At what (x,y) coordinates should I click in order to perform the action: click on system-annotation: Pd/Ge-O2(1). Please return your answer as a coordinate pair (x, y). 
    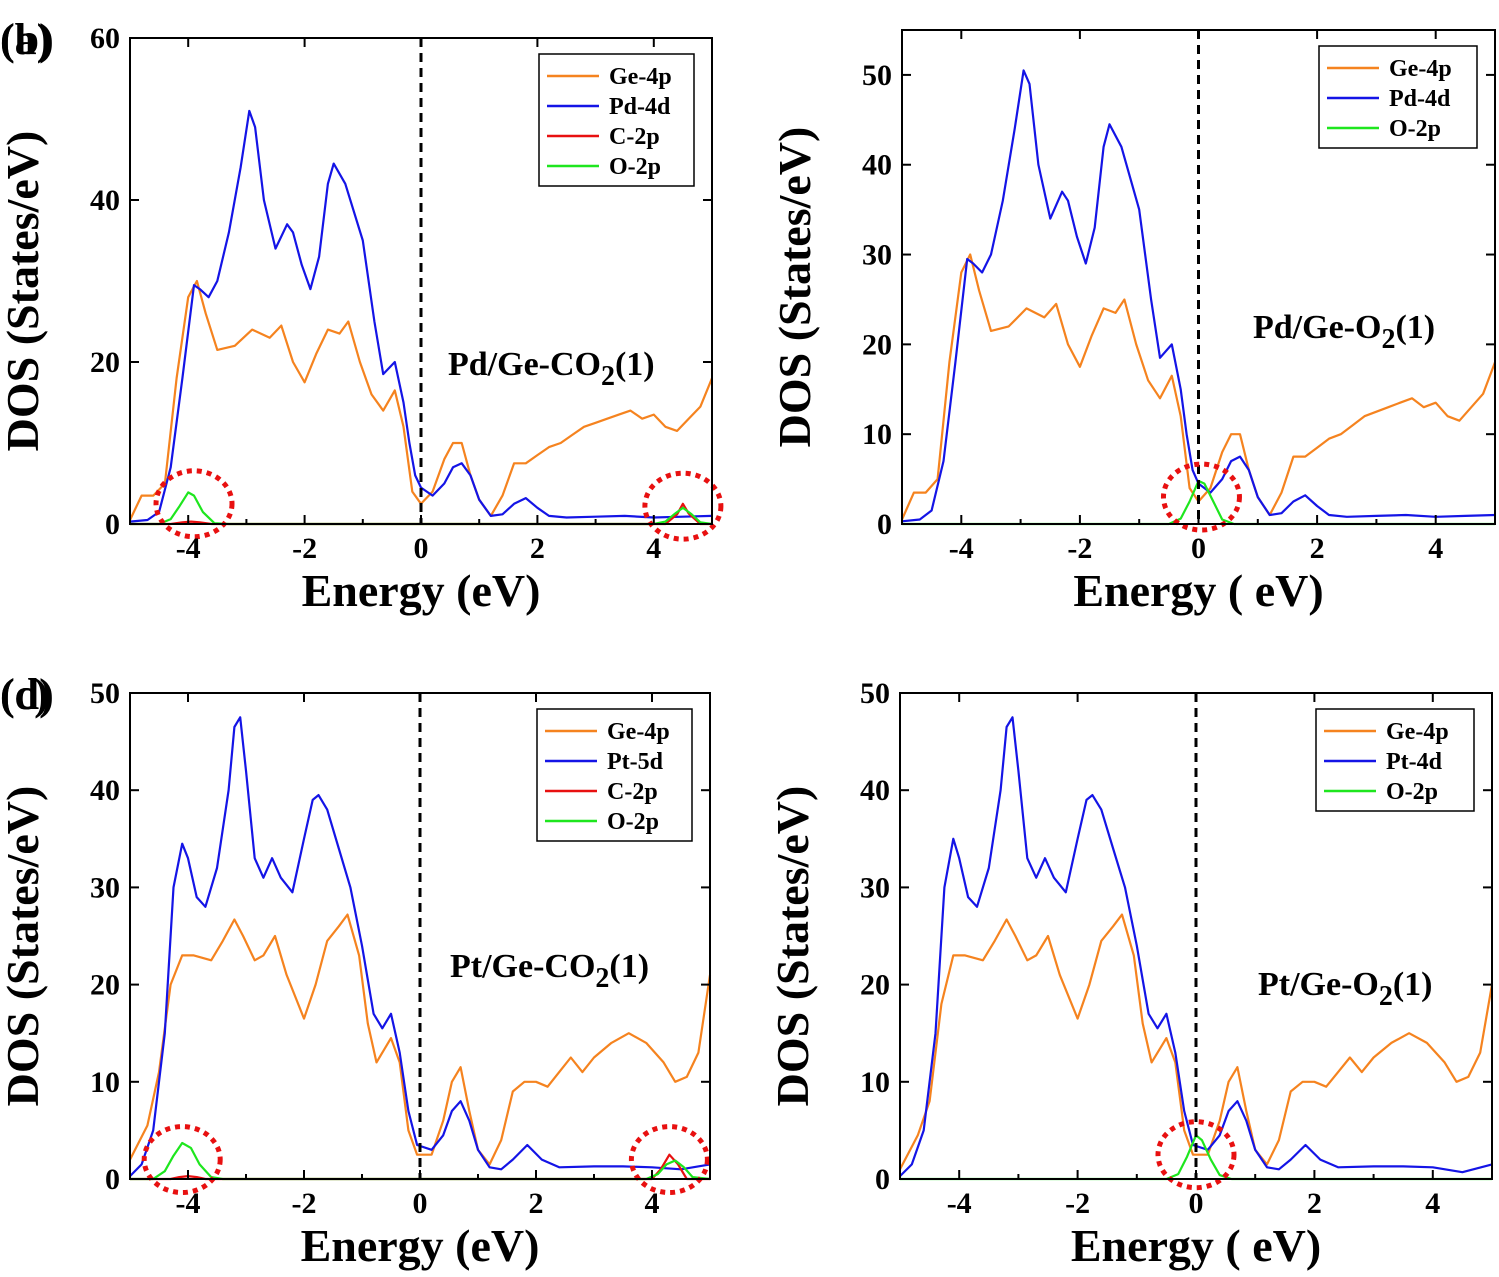
    Looking at the image, I should click on (1344, 332).